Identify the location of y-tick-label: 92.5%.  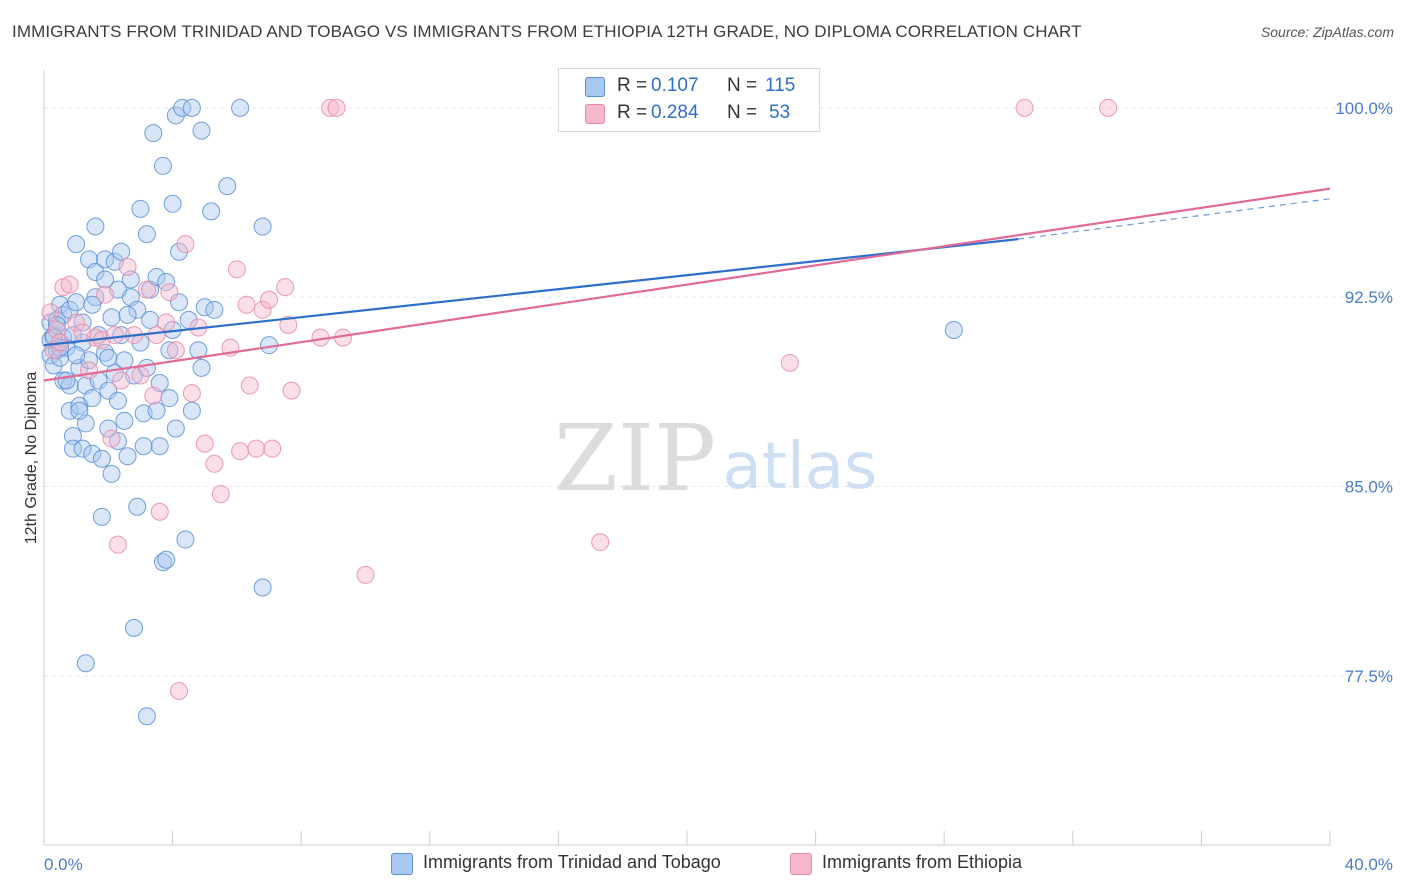
(1369, 297).